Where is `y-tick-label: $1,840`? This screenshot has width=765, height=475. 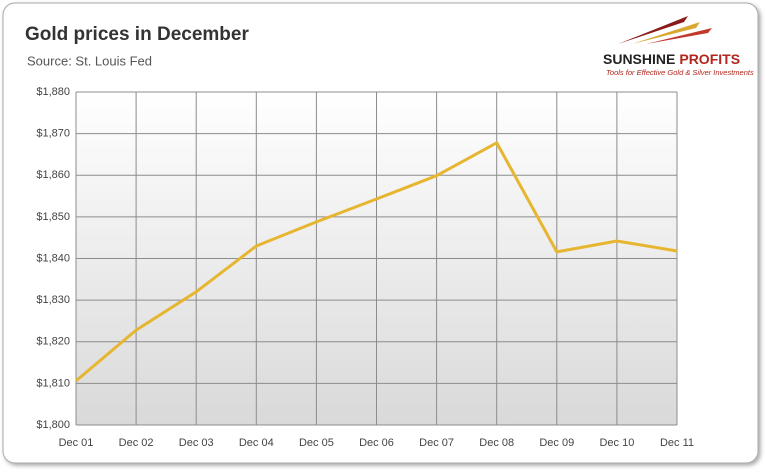 y-tick-label: $1,840 is located at coordinates (53, 258).